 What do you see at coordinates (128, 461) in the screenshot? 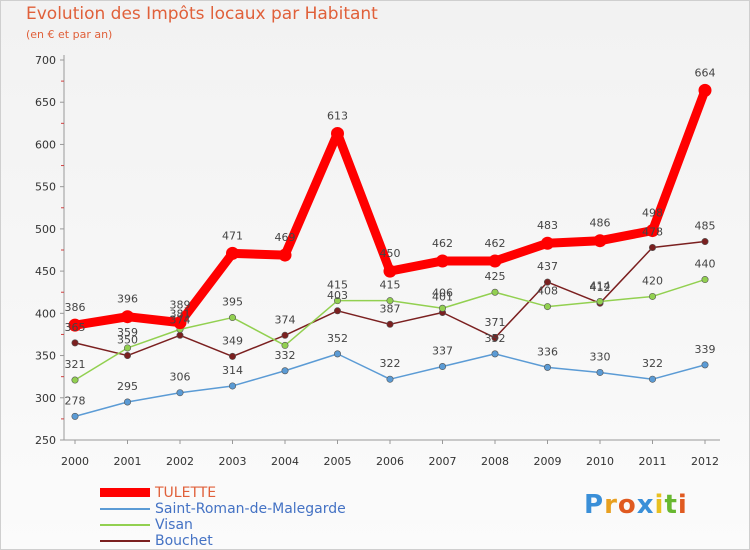
I see `x-tick-label-2001: 2001` at bounding box center [128, 461].